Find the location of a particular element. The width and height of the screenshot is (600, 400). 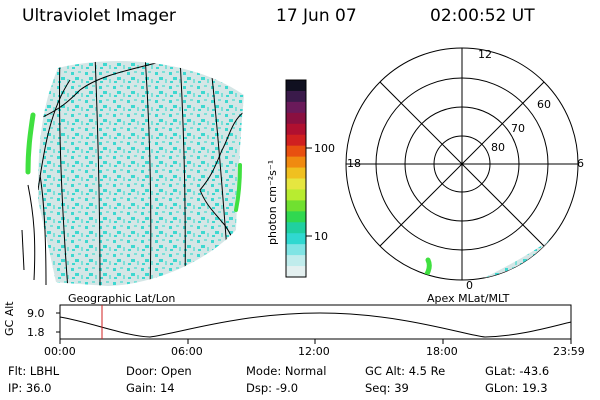

mlt-label-18: 18 is located at coordinates (354, 163).